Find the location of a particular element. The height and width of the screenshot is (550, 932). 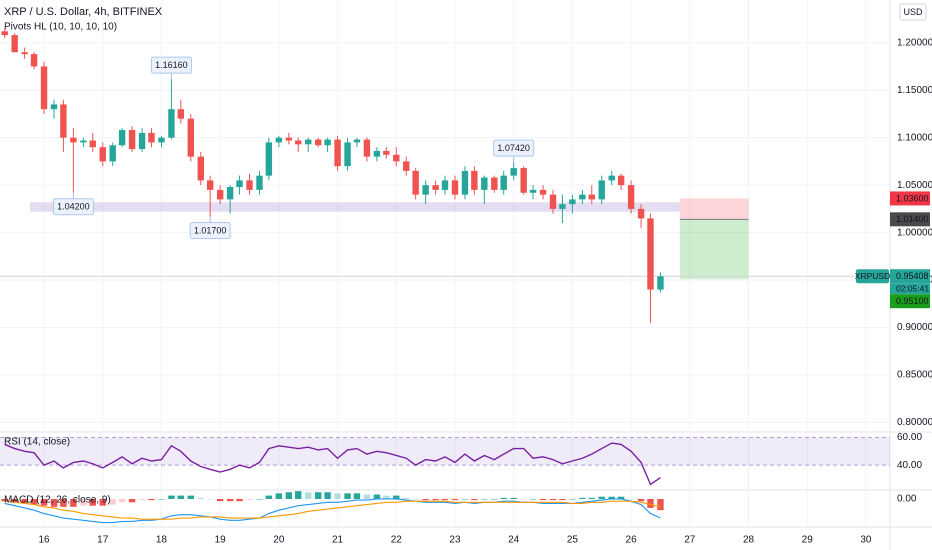

pivot-label: 1.16160 is located at coordinates (171, 65).